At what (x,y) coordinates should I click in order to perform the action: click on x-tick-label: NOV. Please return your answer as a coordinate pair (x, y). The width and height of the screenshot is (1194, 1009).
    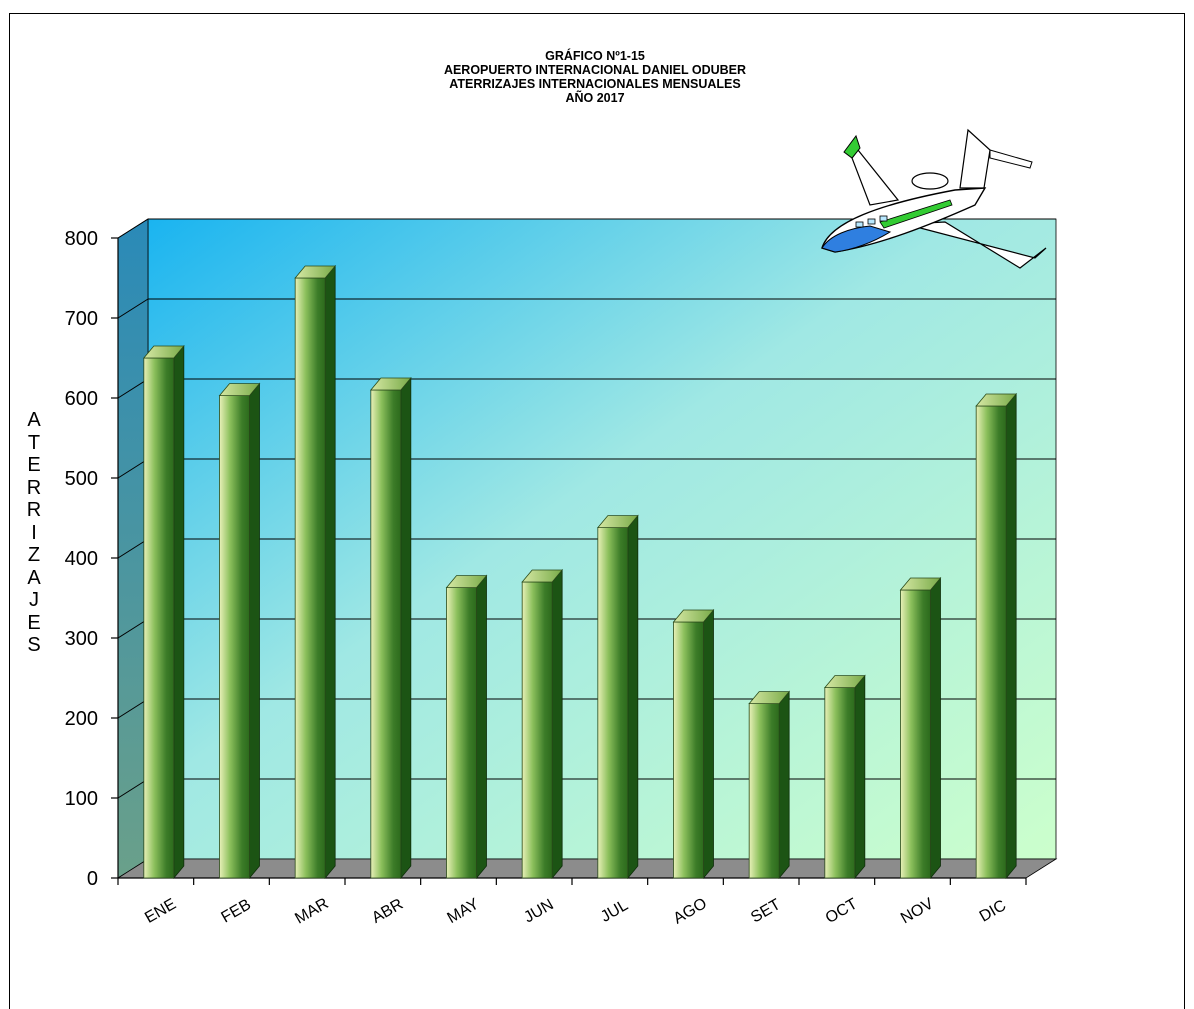
    Looking at the image, I should click on (917, 911).